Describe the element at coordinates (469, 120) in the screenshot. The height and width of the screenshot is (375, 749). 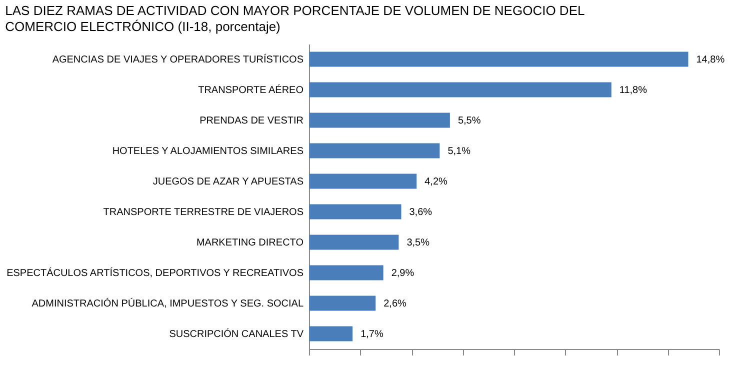
I see `data-label: 5,5%` at that location.